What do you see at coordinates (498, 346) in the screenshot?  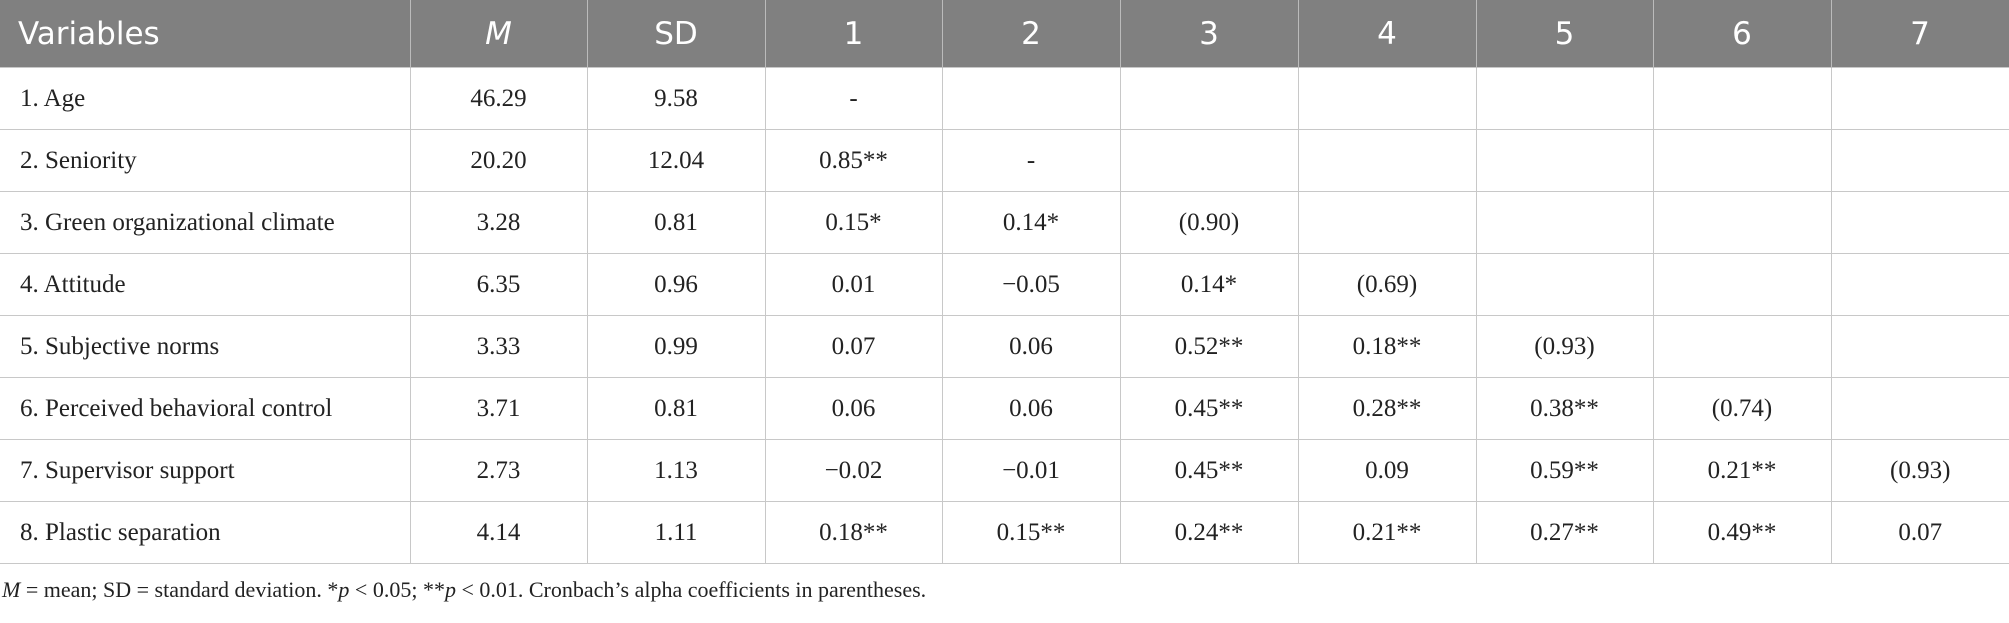 I see `cell: 3.33` at bounding box center [498, 346].